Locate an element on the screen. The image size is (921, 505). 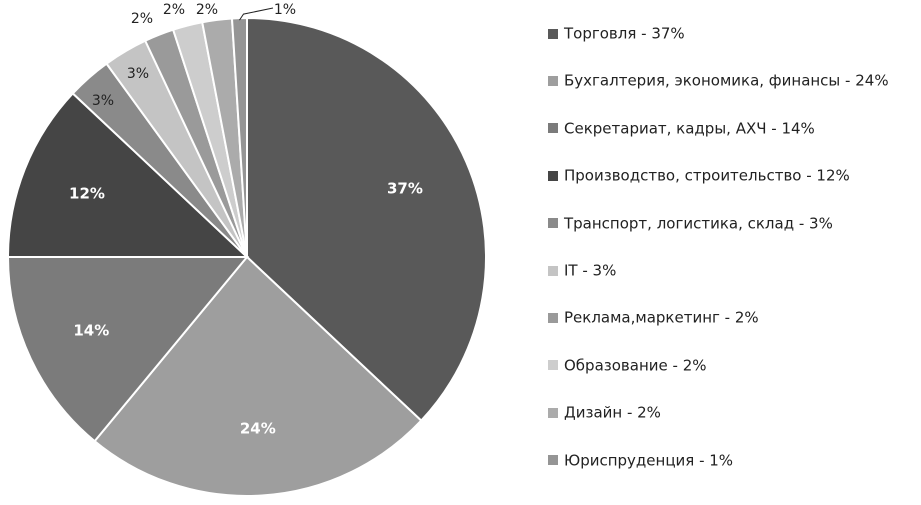
legend-label: Транспорт, логистика, склад - 3% is located at coordinates (698, 223).